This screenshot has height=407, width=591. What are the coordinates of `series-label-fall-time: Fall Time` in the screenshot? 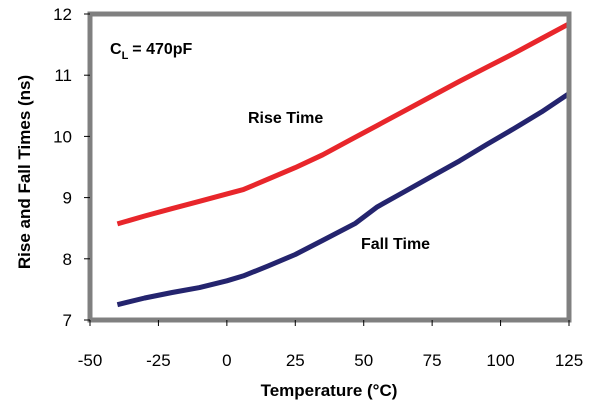 It's located at (395, 244).